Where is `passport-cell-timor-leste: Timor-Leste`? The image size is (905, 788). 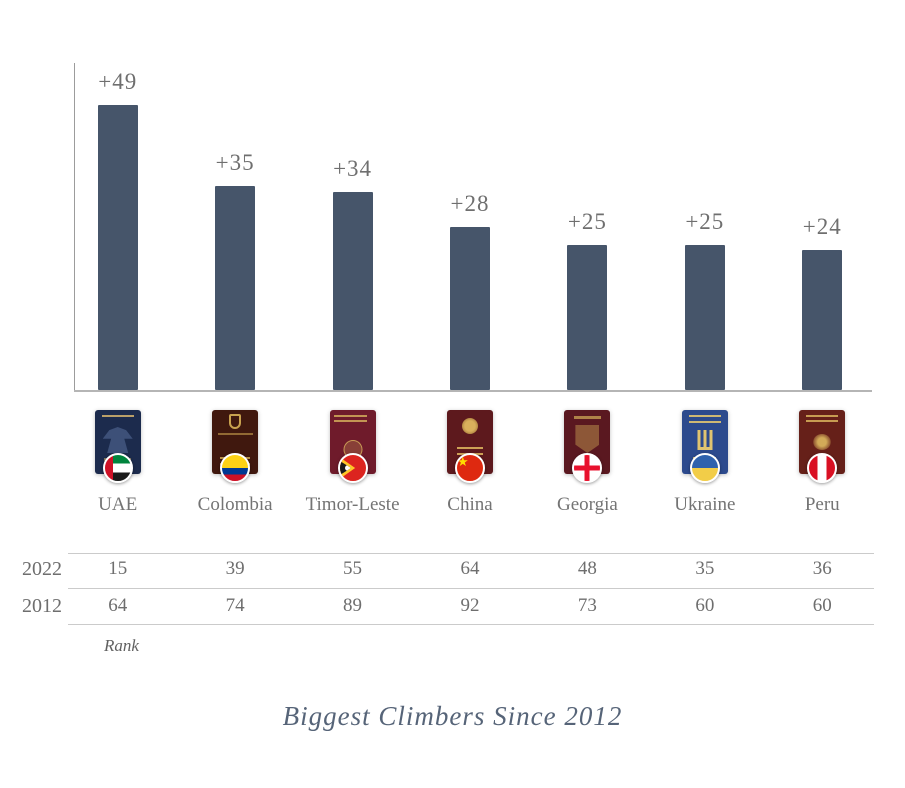
passport-cell-timor-leste: Timor-Leste is located at coordinates (352, 463).